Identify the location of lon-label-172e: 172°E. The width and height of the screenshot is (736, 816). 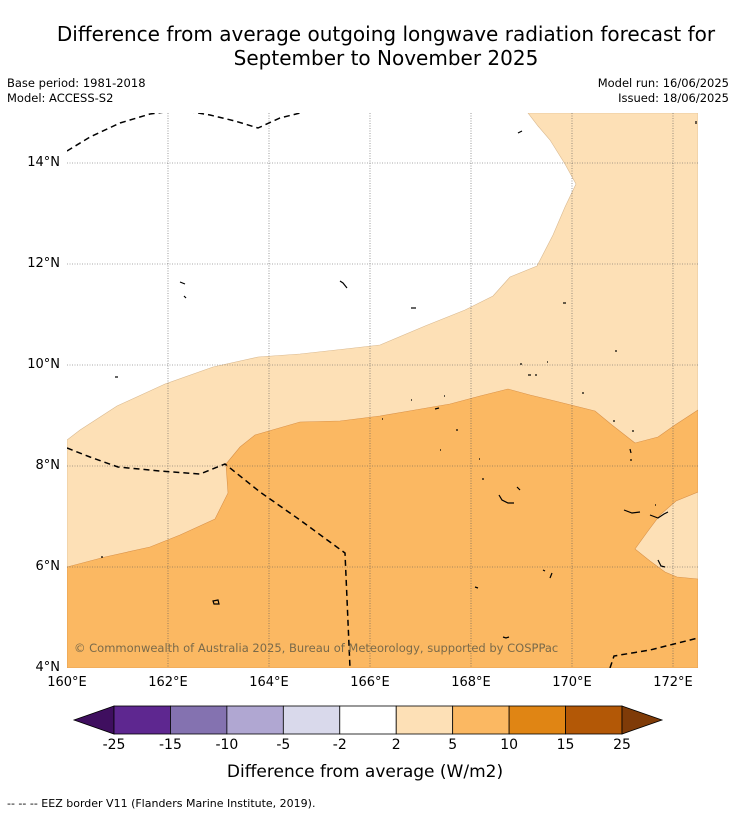
(673, 682).